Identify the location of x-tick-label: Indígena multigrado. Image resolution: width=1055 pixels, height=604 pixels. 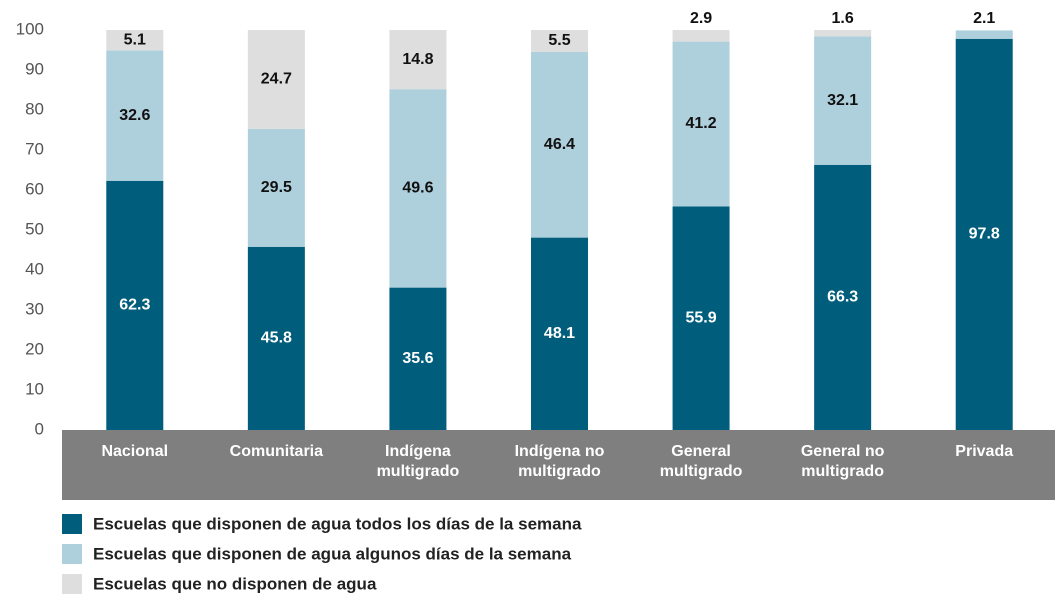
(418, 461).